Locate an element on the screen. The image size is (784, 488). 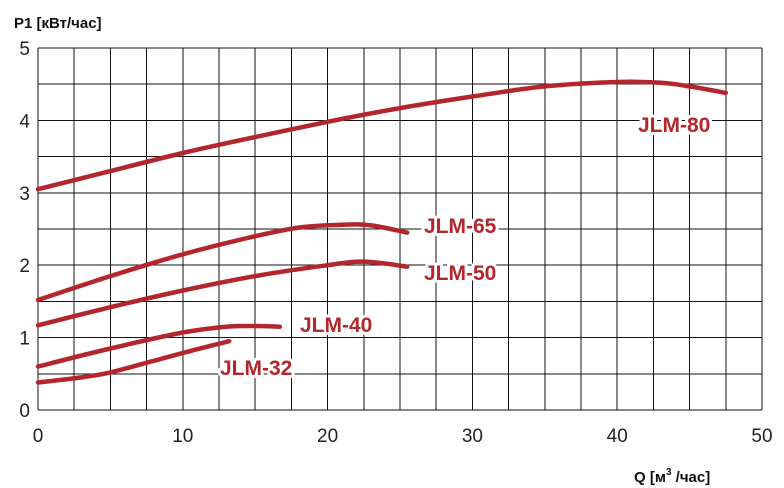
series-label-halo-jlm-50: JLM-50 is located at coordinates (460, 273).